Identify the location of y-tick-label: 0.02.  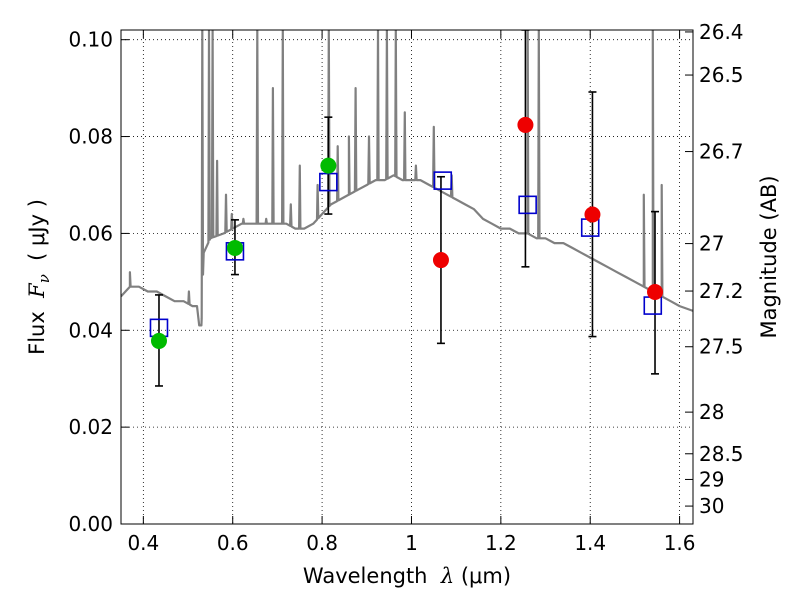
(90, 427).